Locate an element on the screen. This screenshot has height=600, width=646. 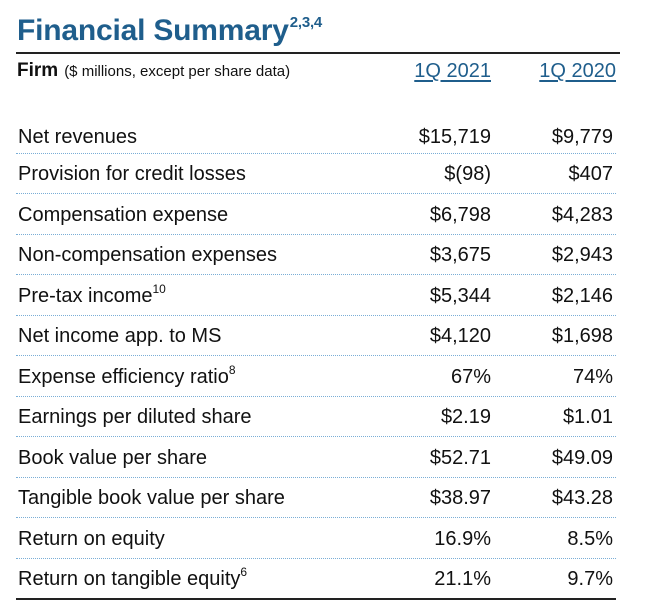
value-1q2021: $(98) is located at coordinates (467, 174).